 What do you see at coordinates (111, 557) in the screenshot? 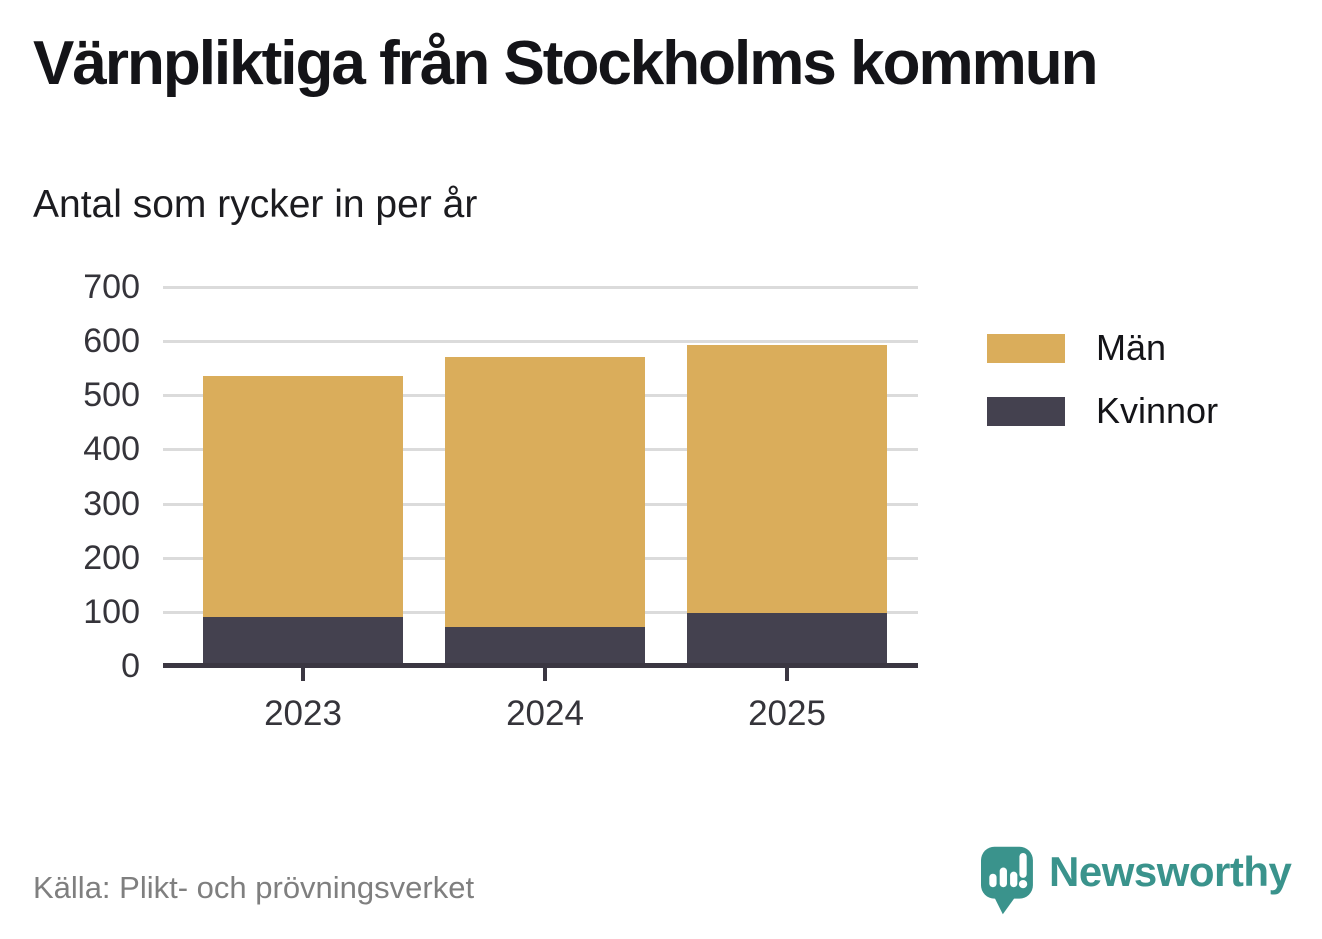
I see `y-axis-label-200: 200` at bounding box center [111, 557].